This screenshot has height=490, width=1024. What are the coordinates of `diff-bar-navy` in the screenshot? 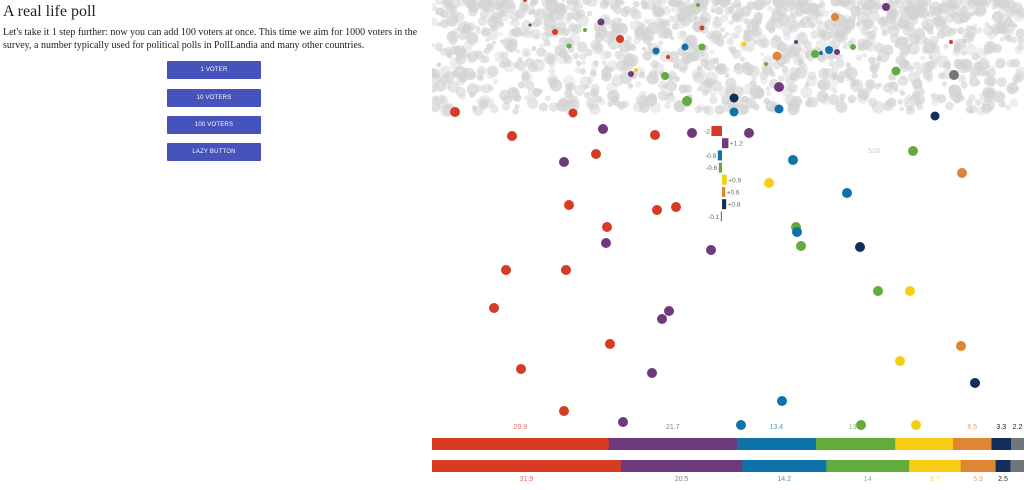 It's located at (724, 204).